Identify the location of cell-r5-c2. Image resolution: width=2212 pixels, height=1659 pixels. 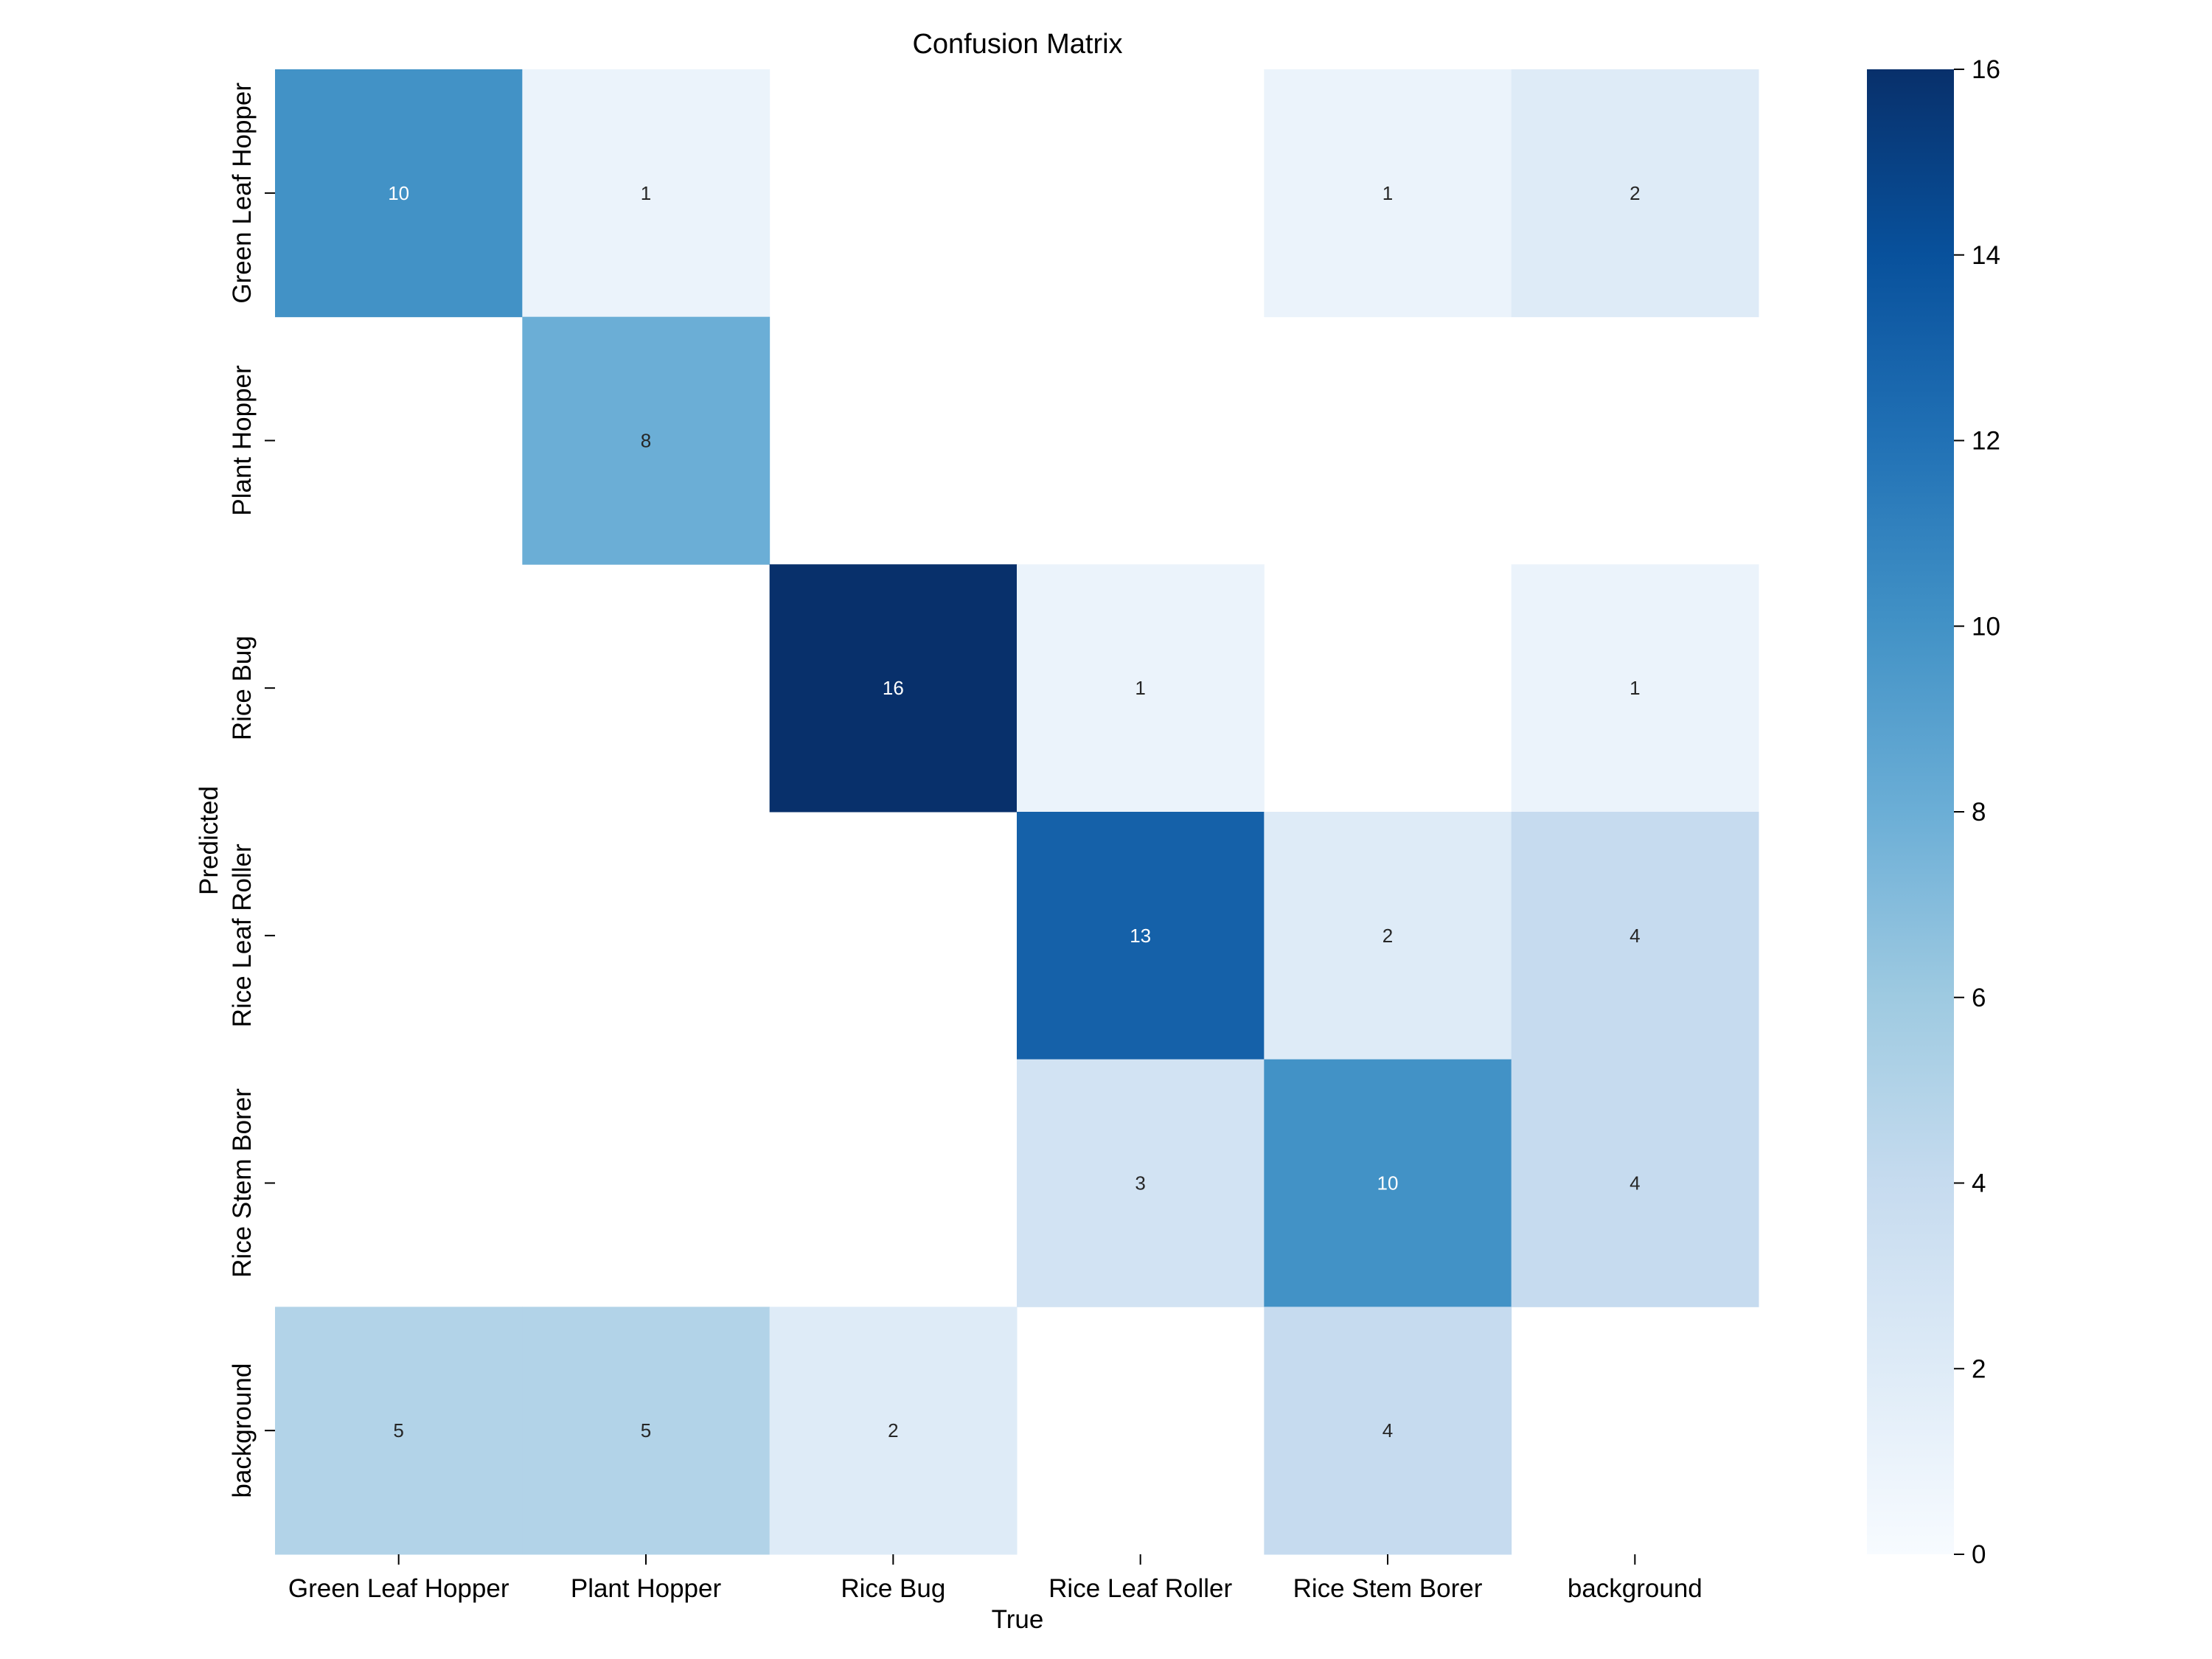
(893, 1431).